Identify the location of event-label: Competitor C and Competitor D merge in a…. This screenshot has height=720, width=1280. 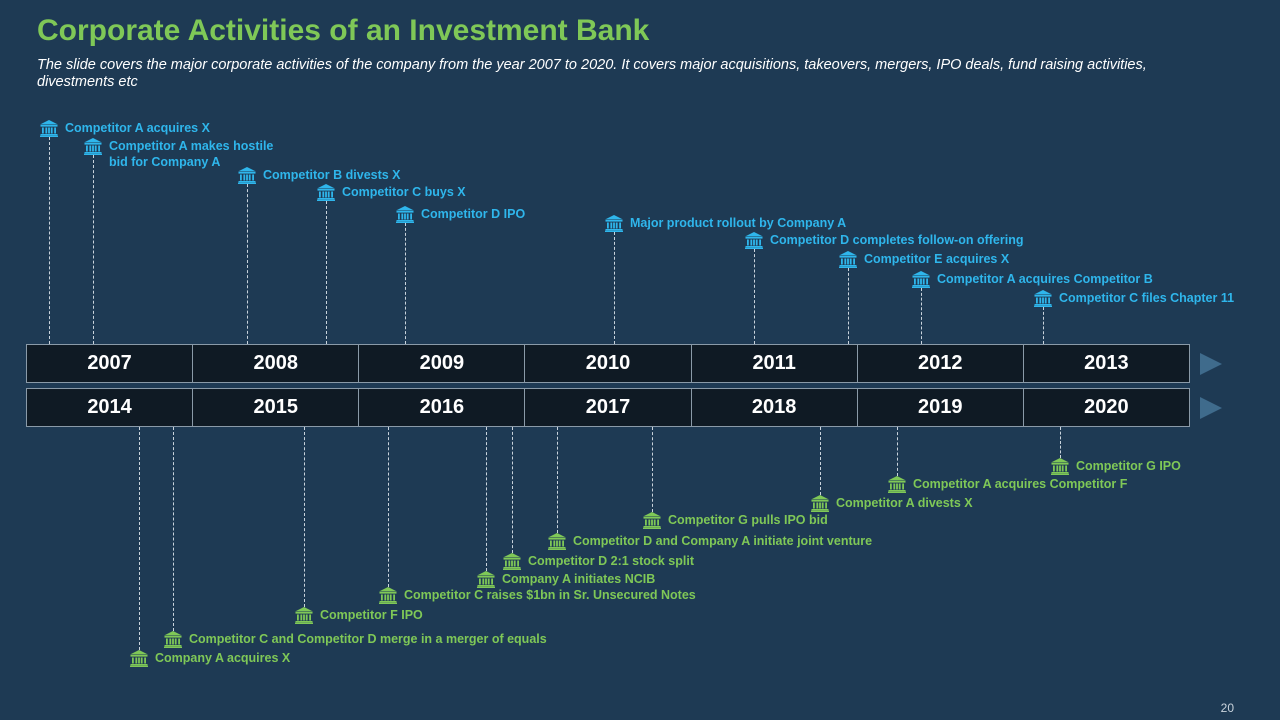
(368, 639).